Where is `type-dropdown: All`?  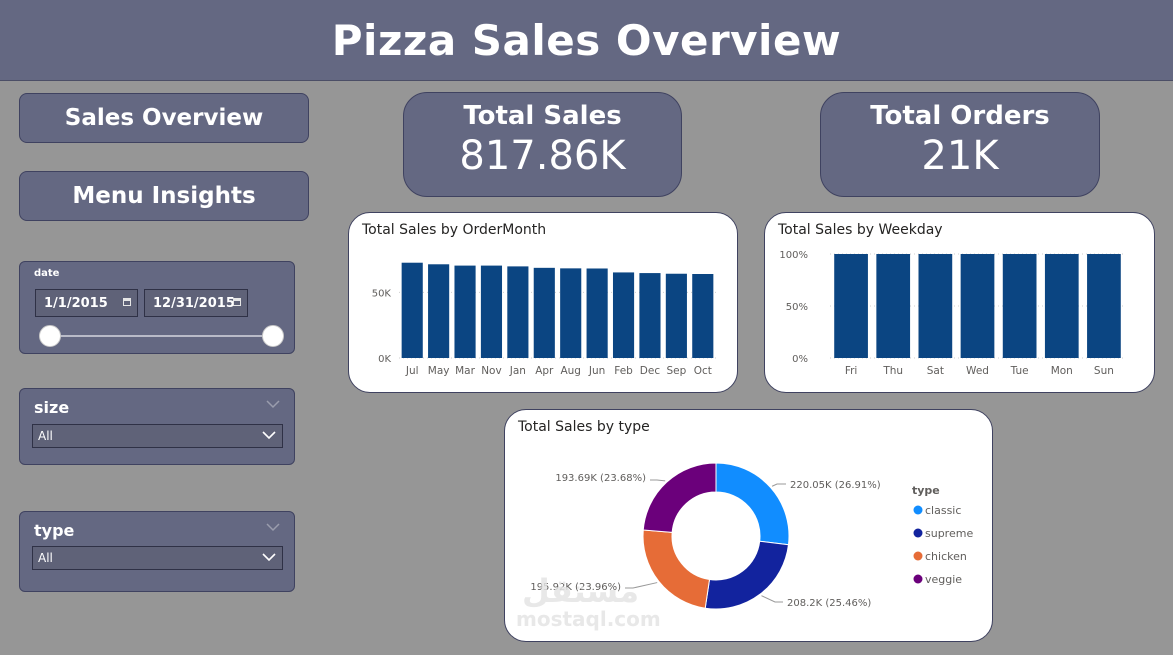
type-dropdown: All is located at coordinates (157, 558).